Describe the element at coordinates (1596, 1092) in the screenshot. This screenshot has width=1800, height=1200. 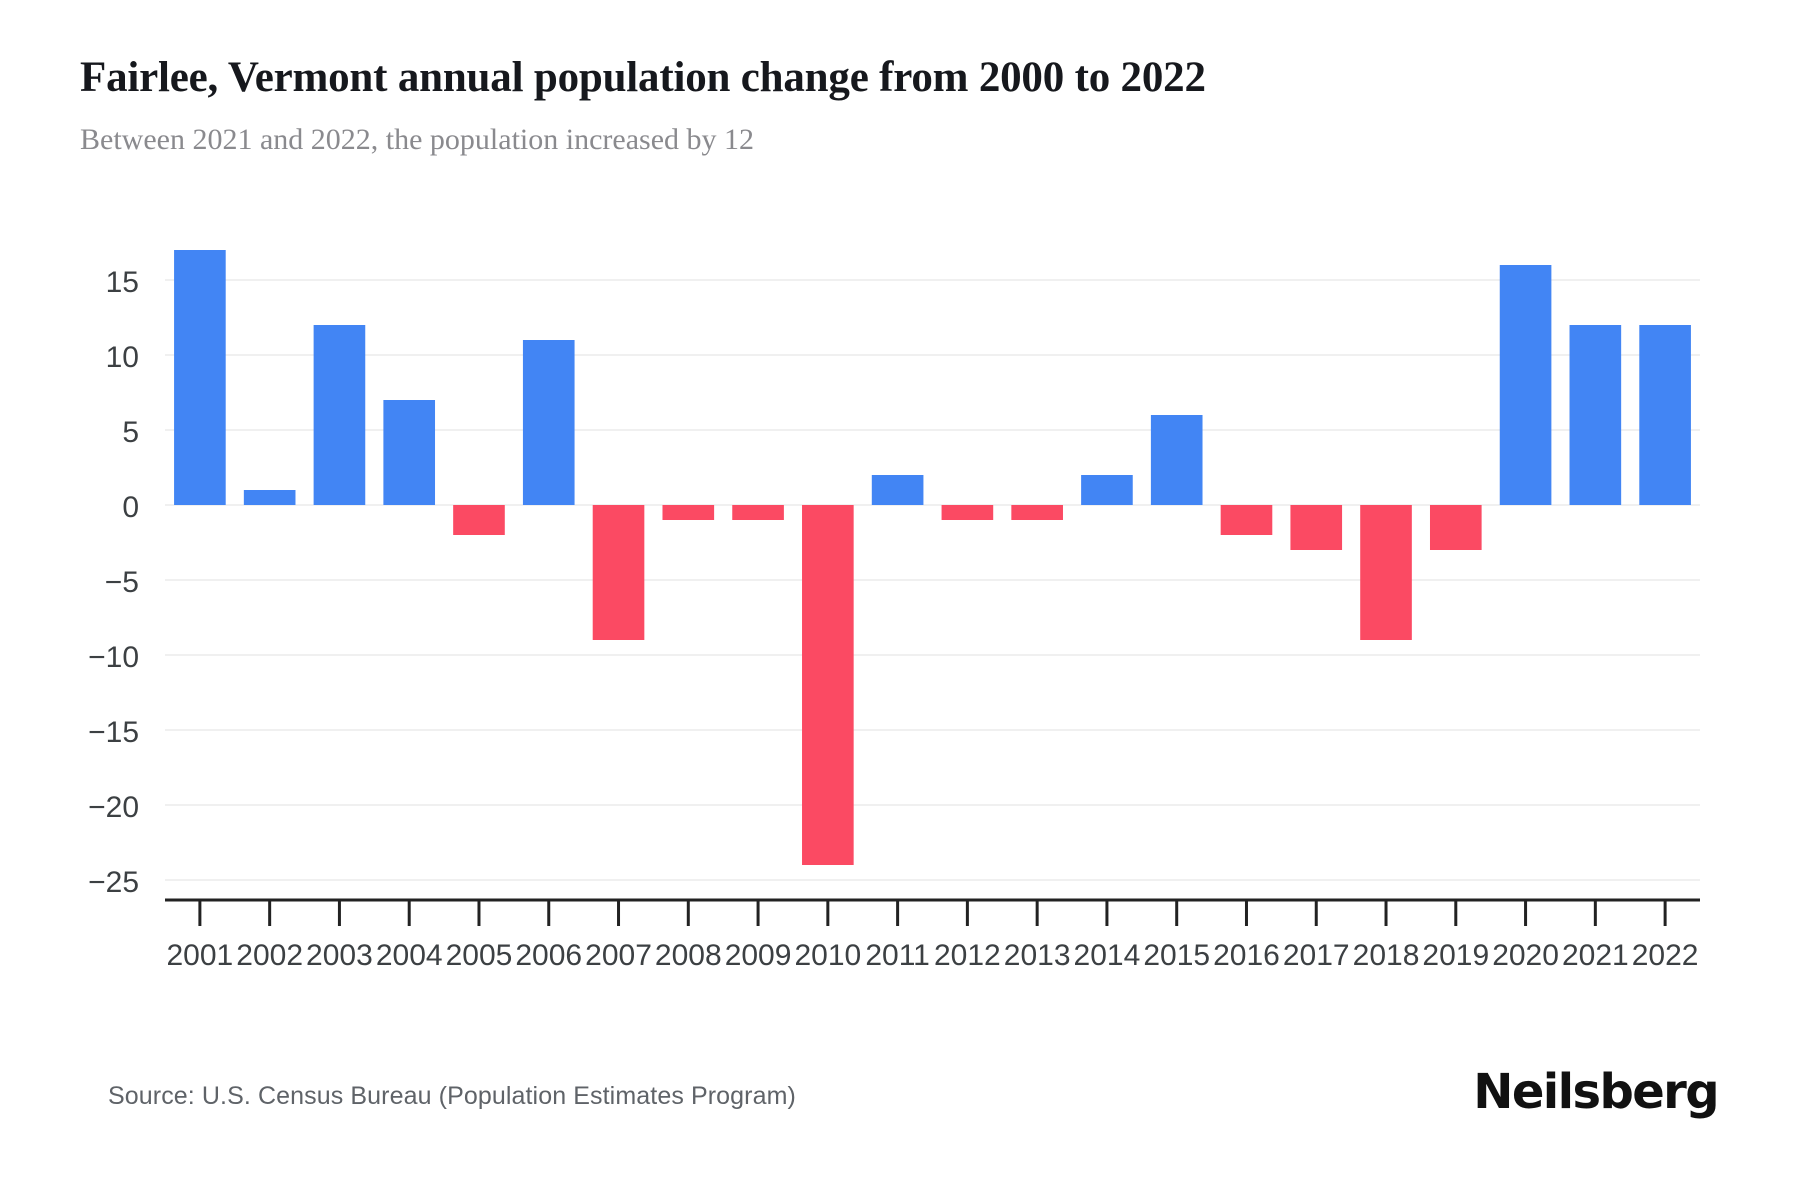
I see `brand-logo: Neilsberg` at that location.